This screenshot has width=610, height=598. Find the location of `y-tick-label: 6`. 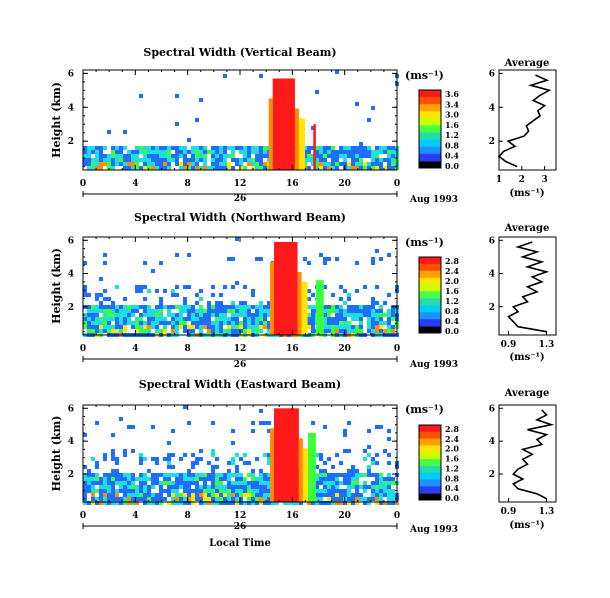

y-tick-label: 6 is located at coordinates (71, 241).